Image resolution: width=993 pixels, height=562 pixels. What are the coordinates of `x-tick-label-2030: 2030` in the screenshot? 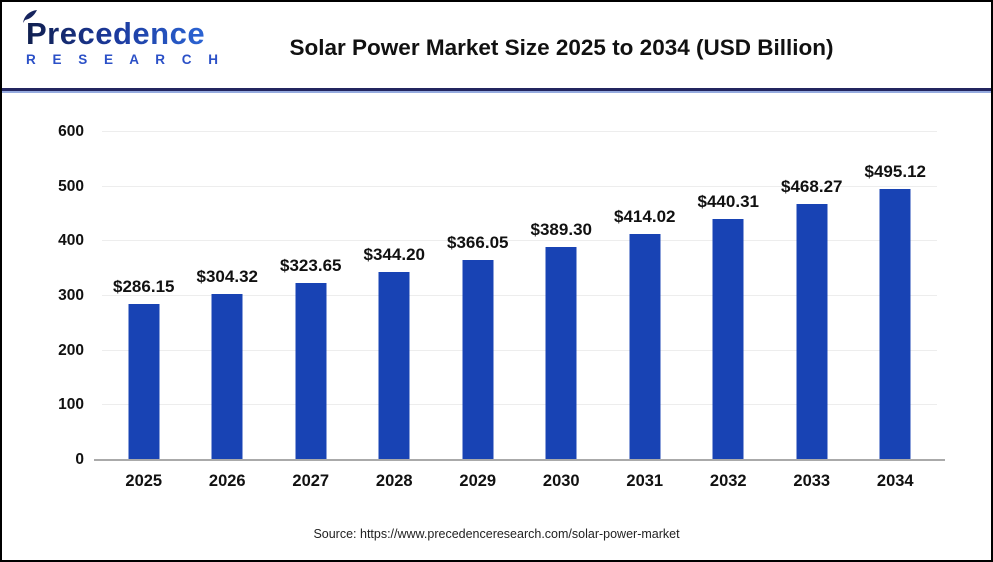 It's located at (561, 481).